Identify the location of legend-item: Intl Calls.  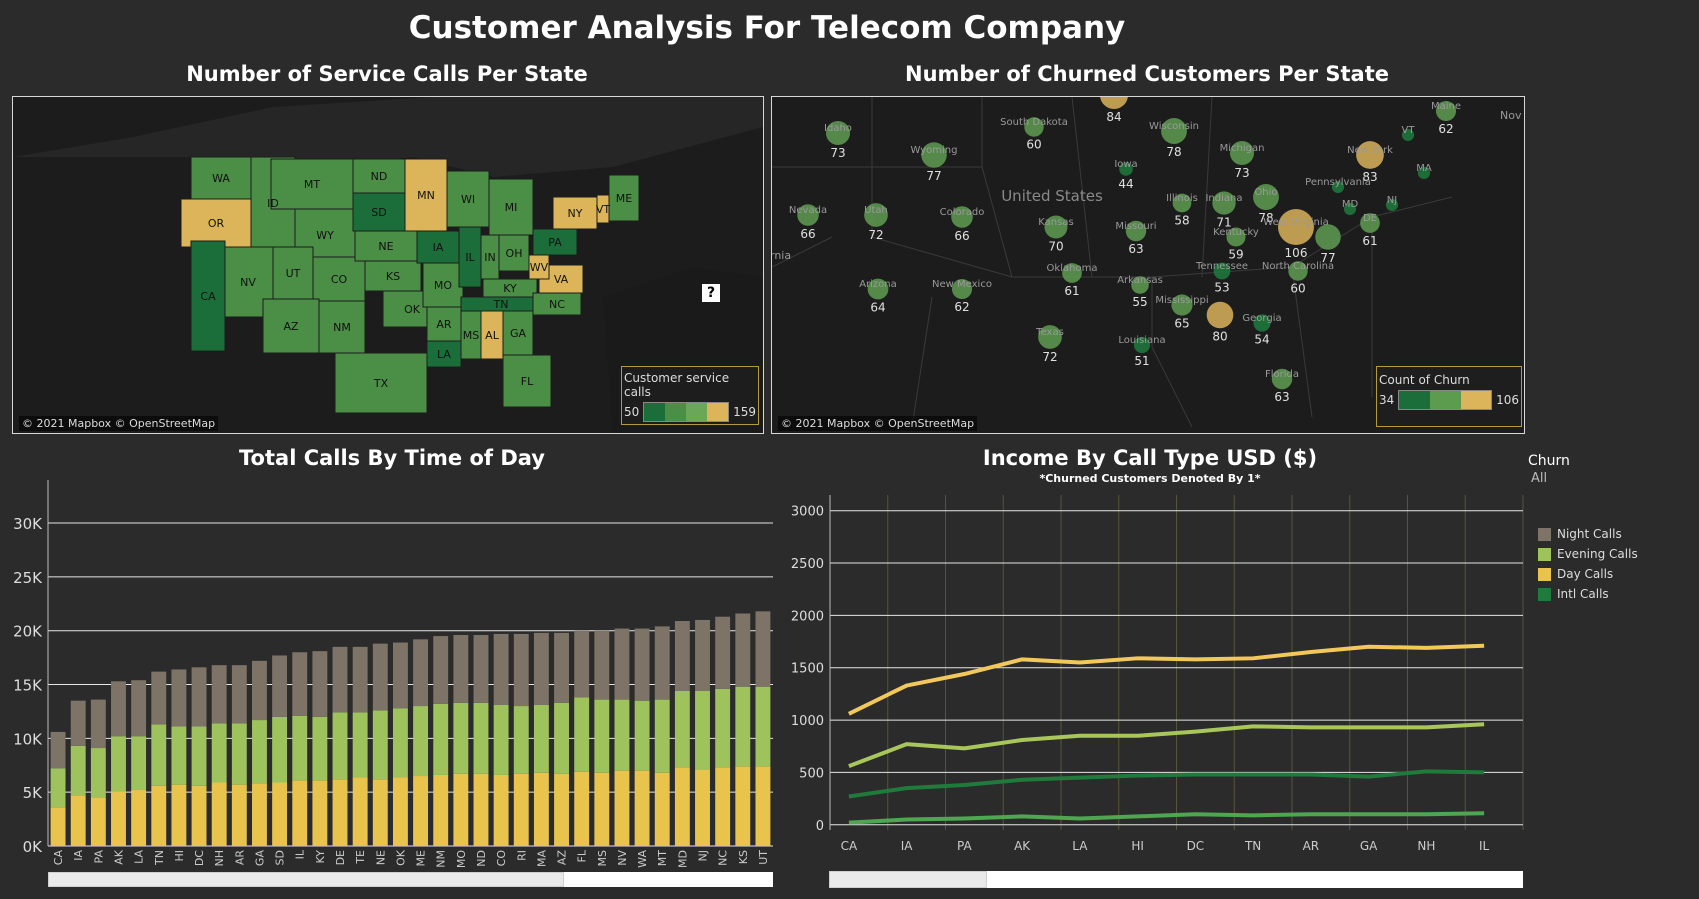
(1588, 594).